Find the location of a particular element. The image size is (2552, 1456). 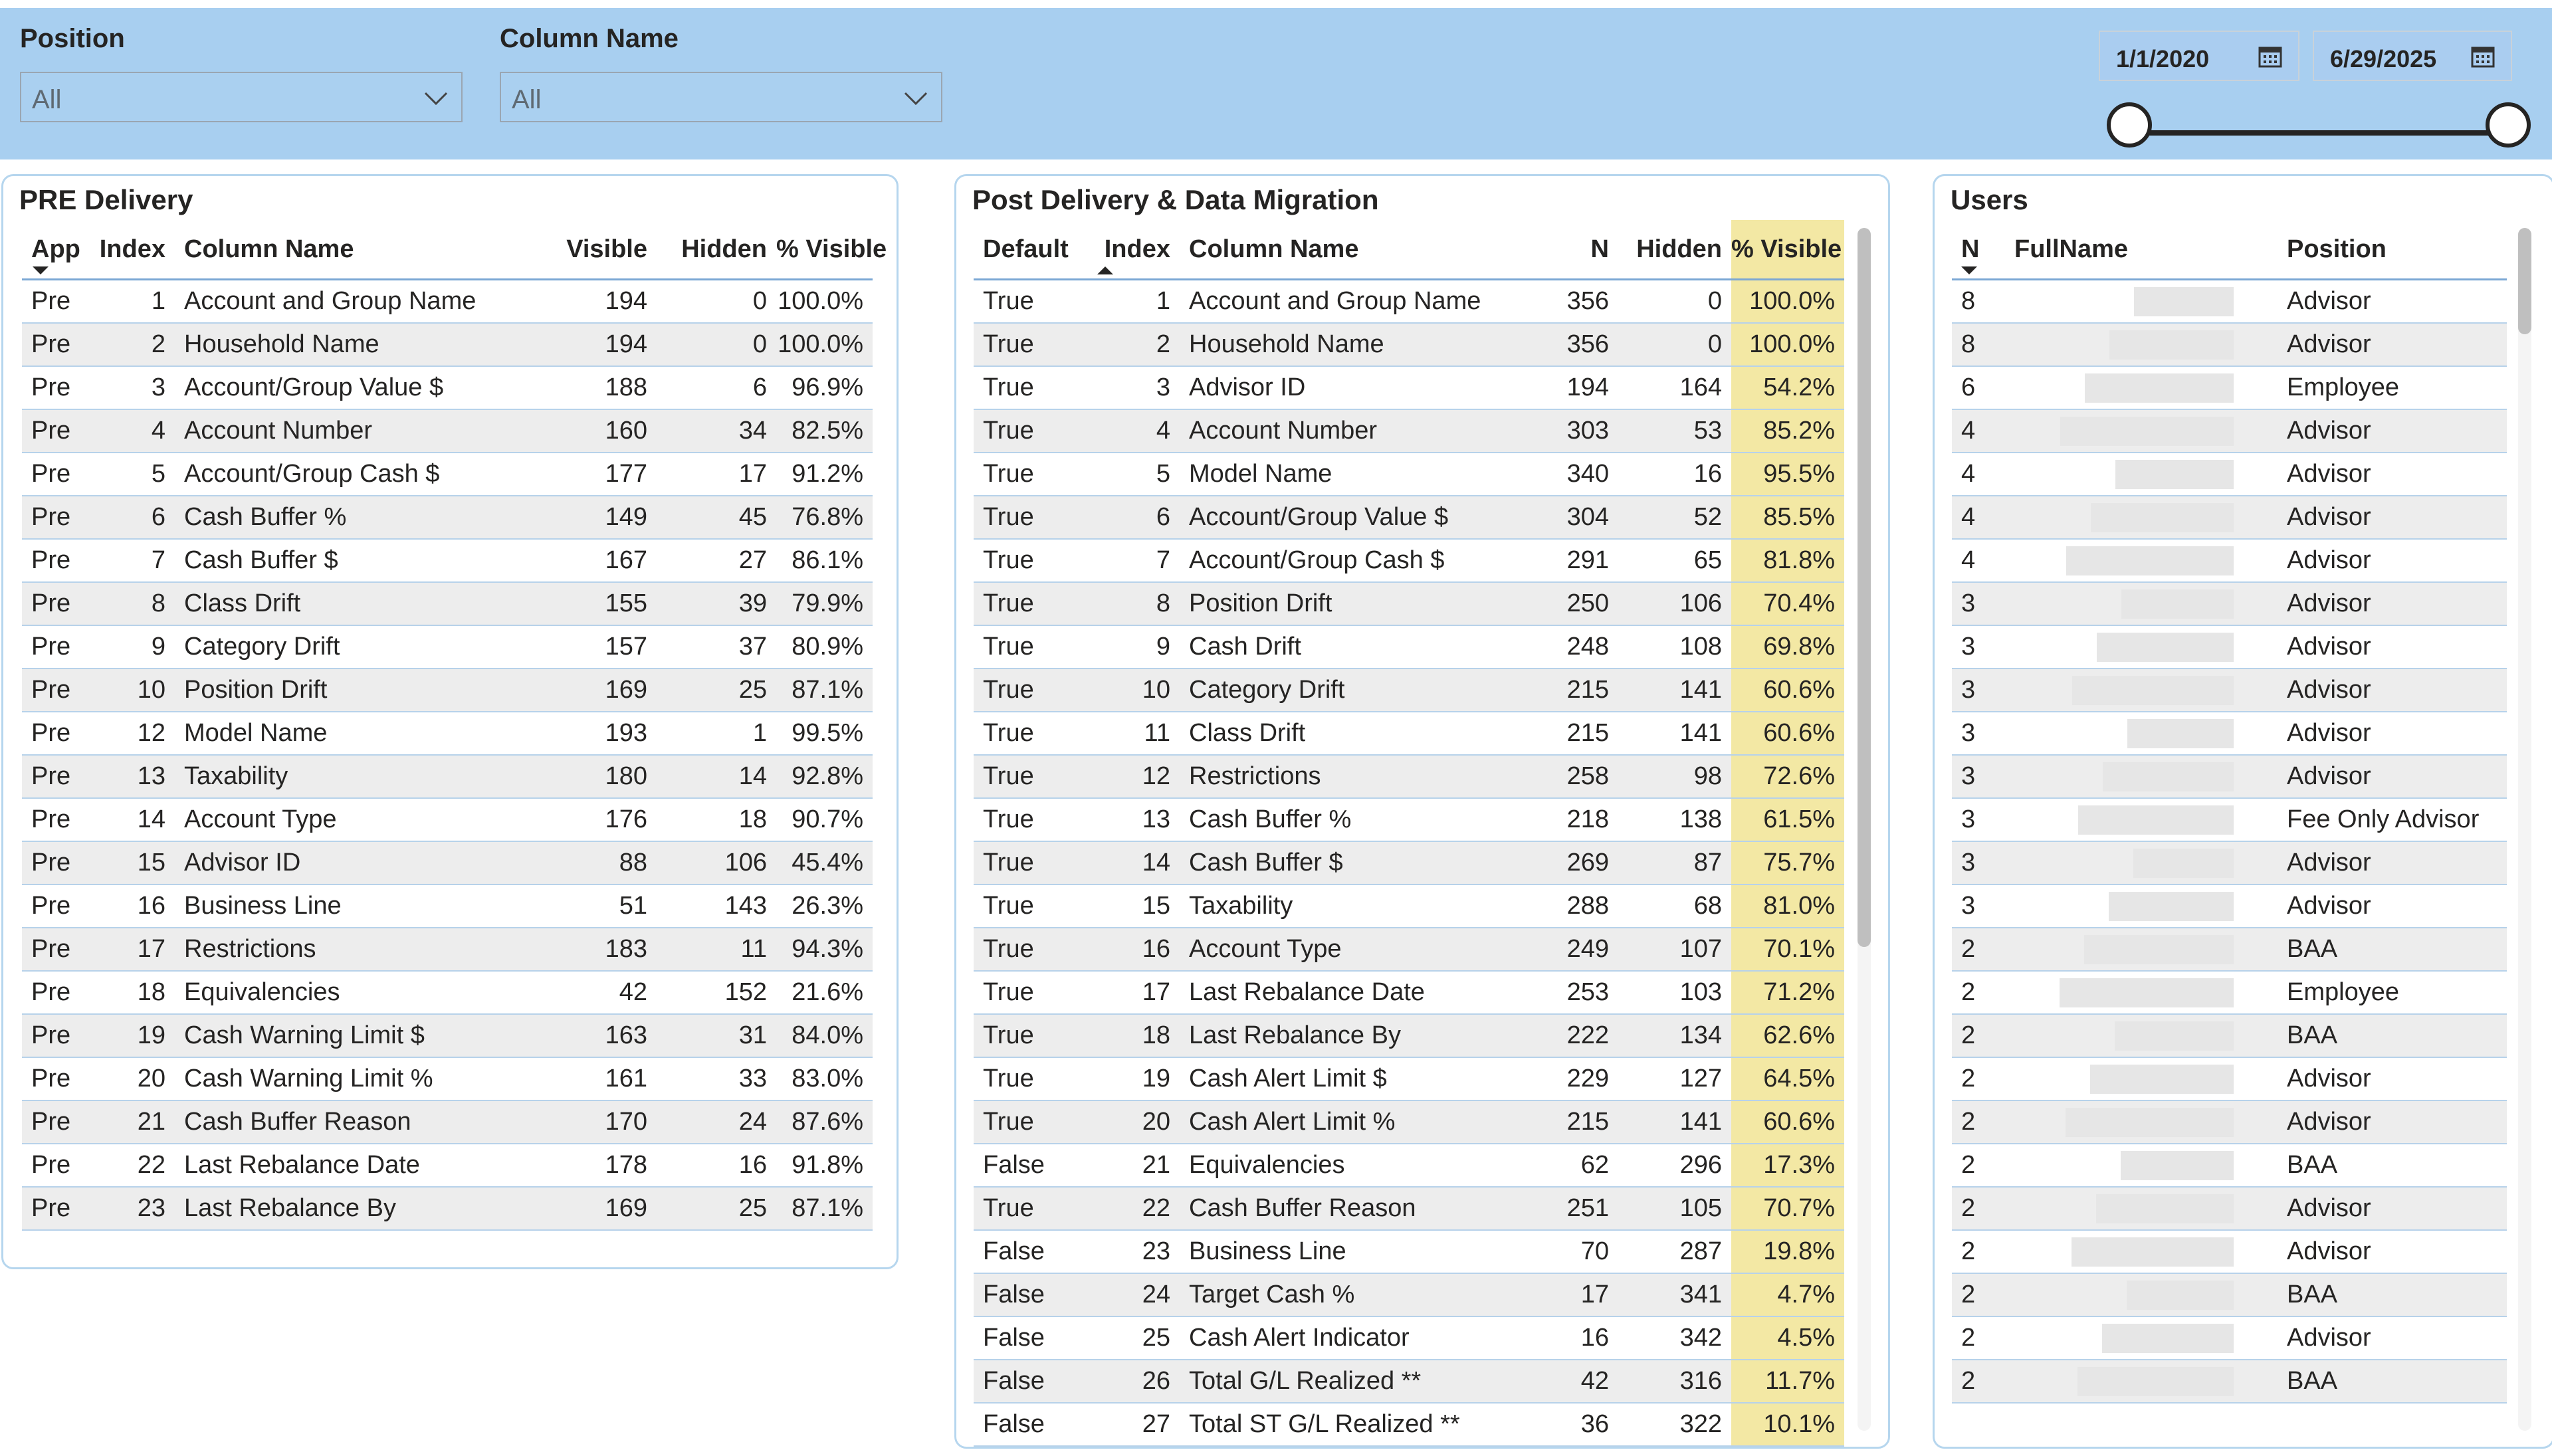

date-slider-end-handle is located at coordinates (2508, 125).